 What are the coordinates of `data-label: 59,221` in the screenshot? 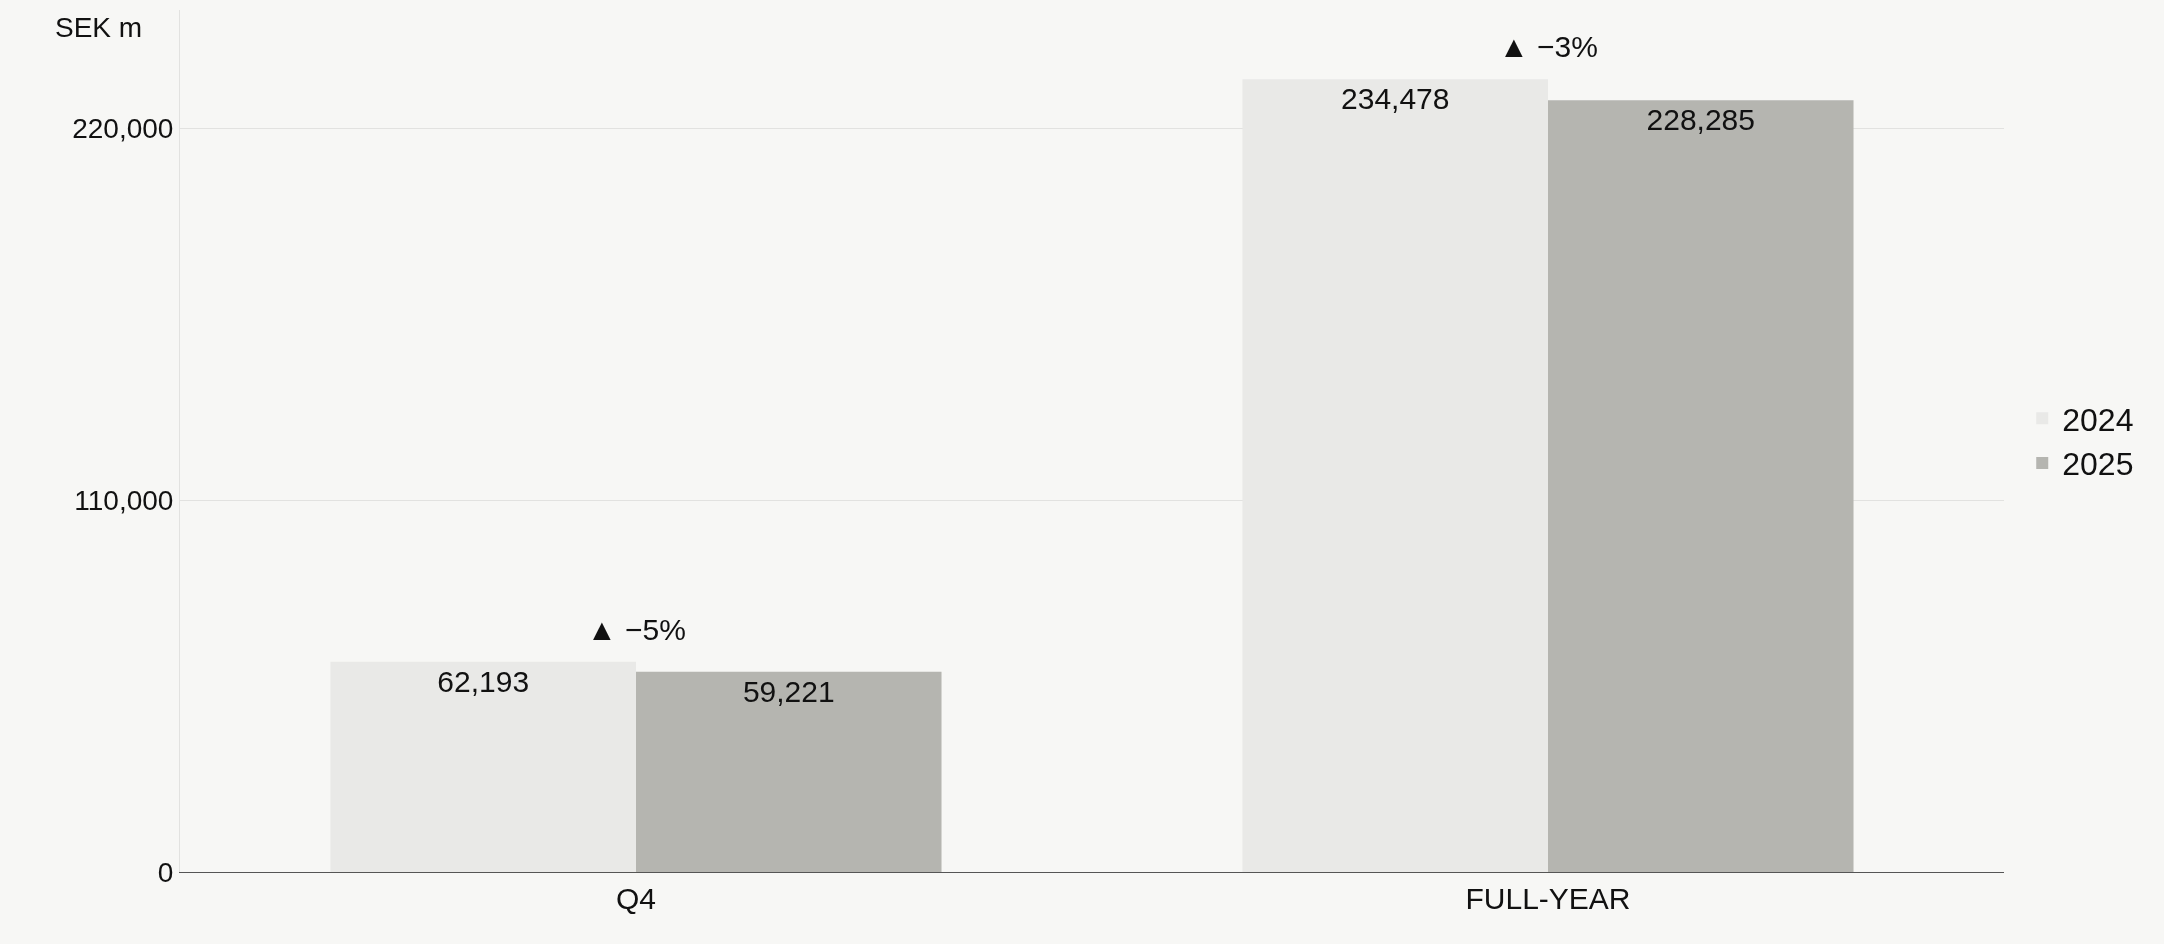 It's located at (788, 691).